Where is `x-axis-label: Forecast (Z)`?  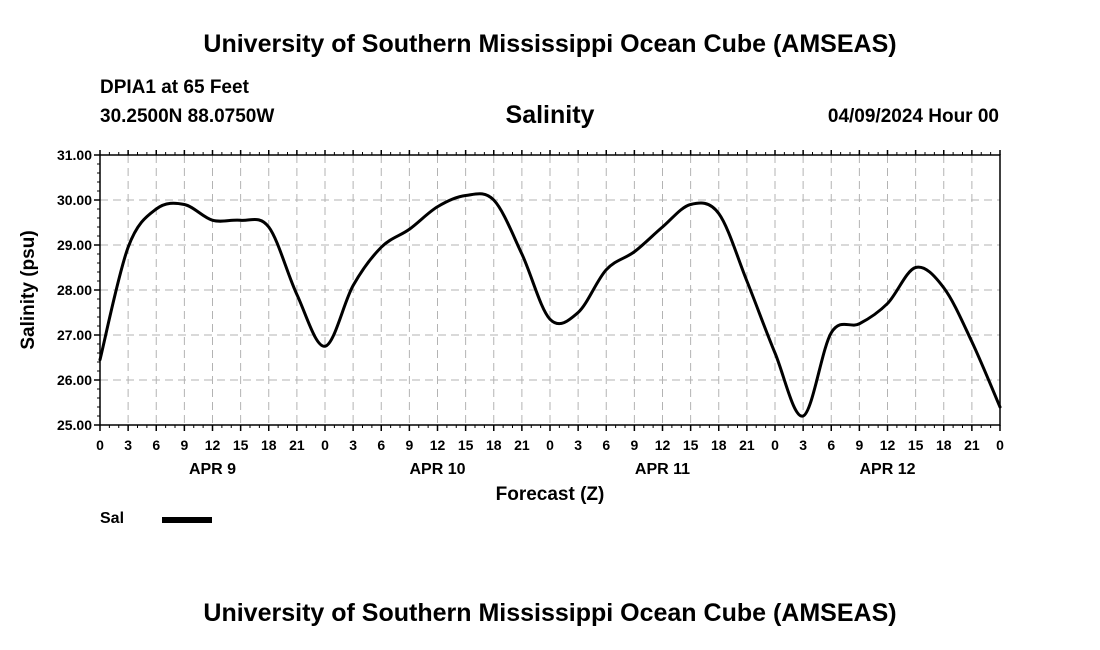 x-axis-label: Forecast (Z) is located at coordinates (550, 494).